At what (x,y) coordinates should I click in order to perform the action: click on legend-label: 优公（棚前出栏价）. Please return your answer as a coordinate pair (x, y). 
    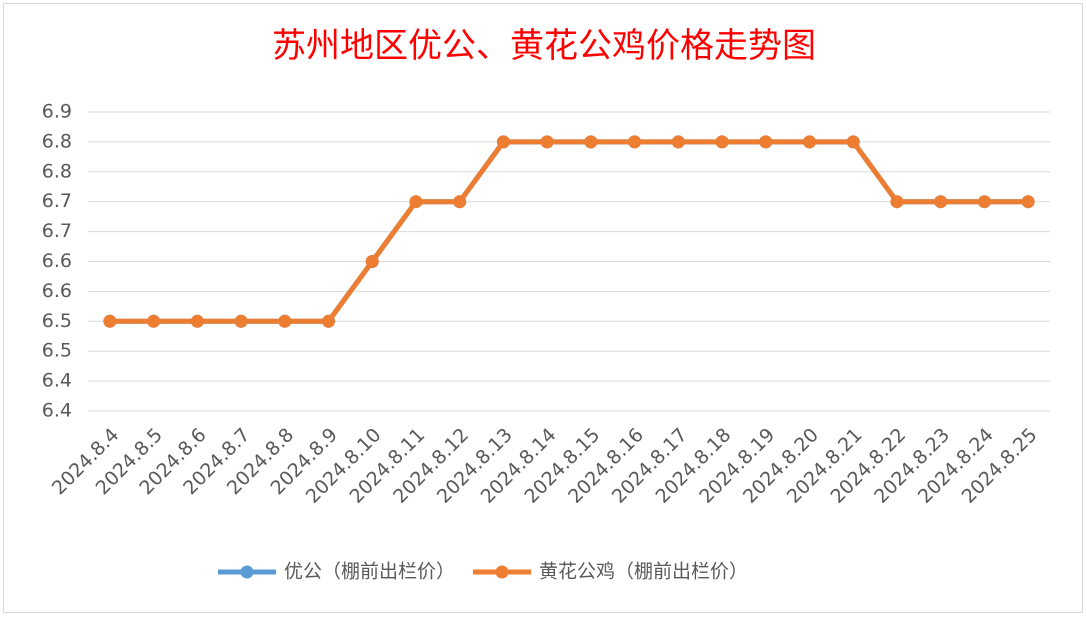
    Looking at the image, I should click on (369, 572).